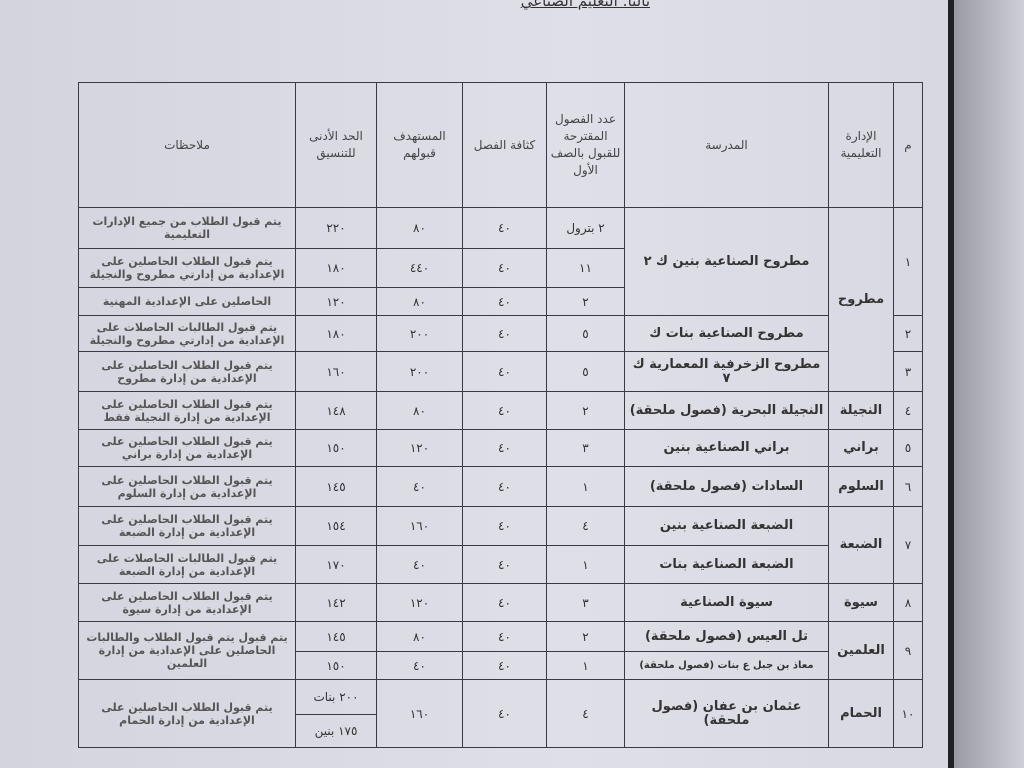  I want to click on cell-m: ٦, so click(908, 486).